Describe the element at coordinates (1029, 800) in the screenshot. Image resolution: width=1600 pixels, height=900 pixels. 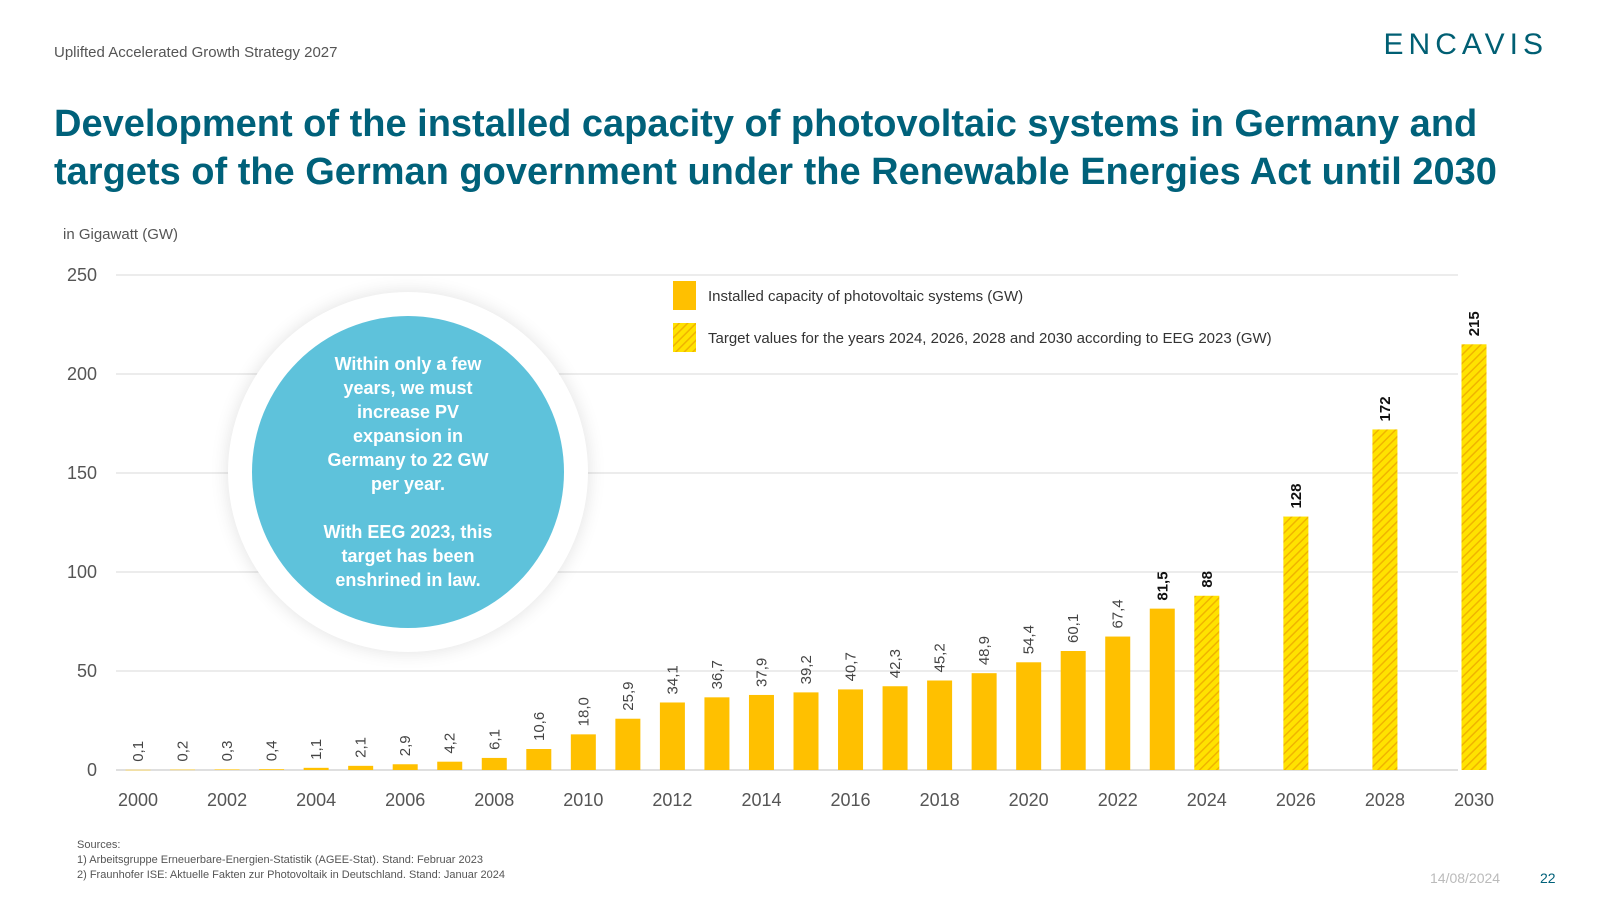
I see `x-tick-label: 2020` at that location.